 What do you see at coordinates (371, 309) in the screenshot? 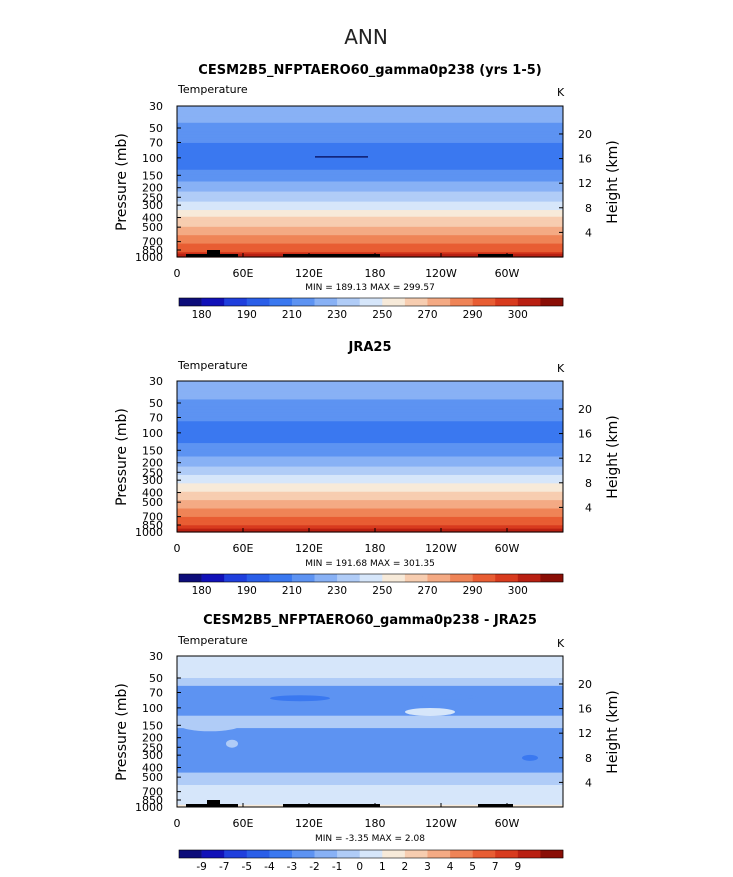
I see `colorbar: 180 190 210 230 250 270 290 300` at bounding box center [371, 309].